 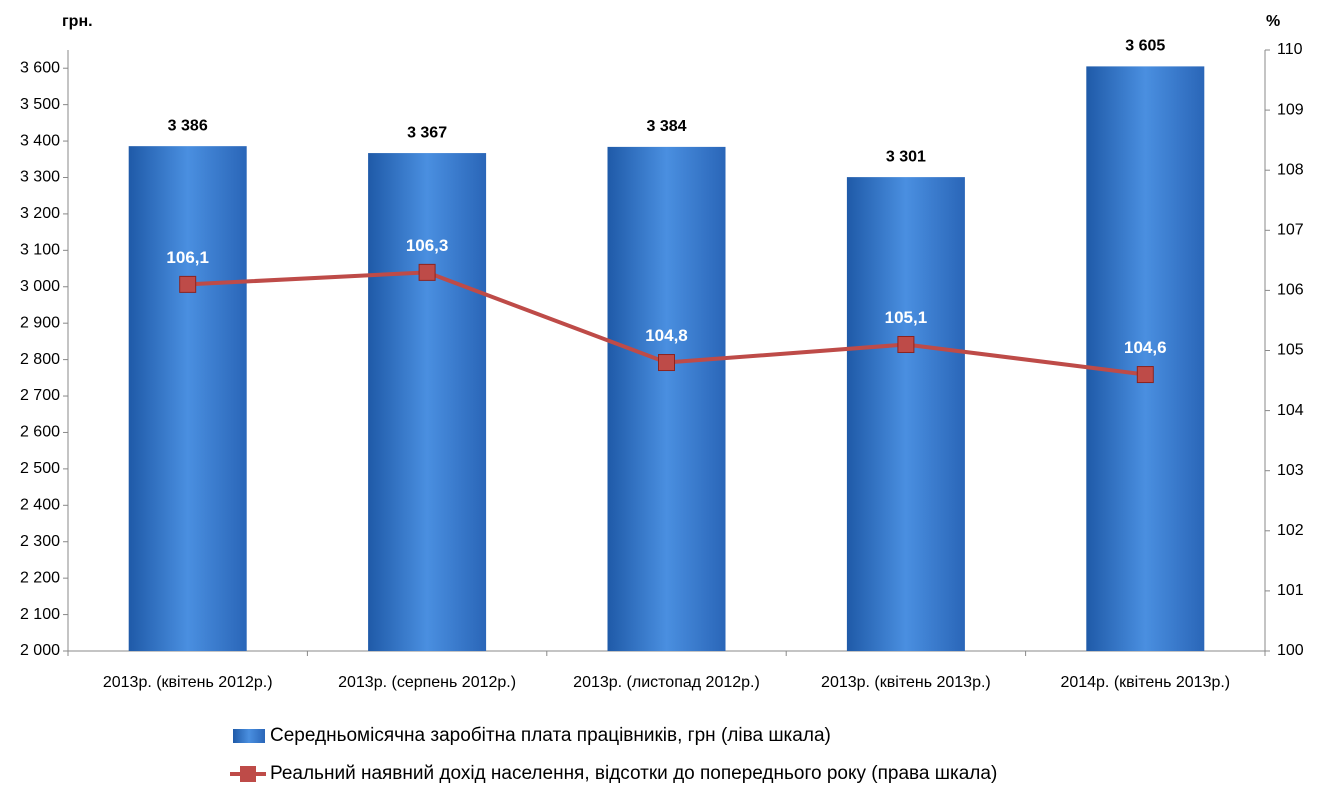 I want to click on y-tick-label: 2 100, so click(x=40, y=614).